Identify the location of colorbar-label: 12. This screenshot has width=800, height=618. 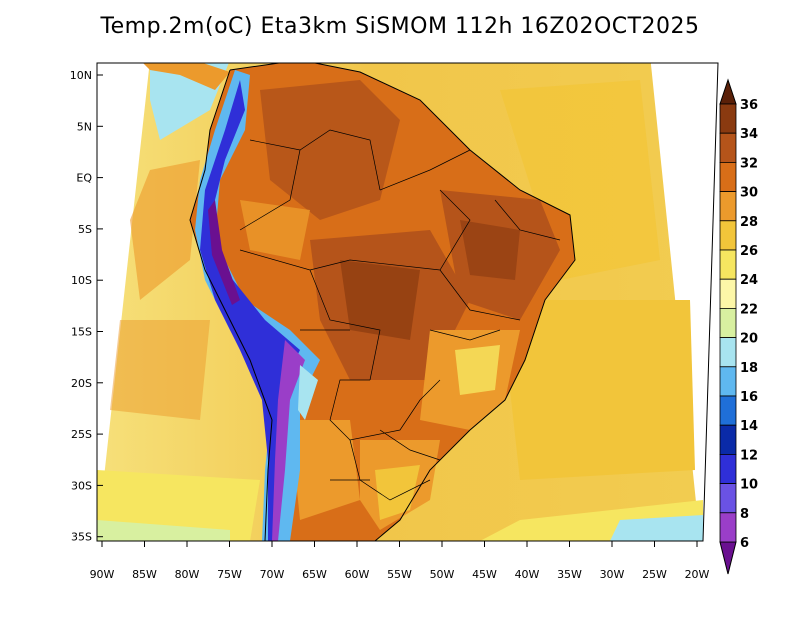
(749, 455).